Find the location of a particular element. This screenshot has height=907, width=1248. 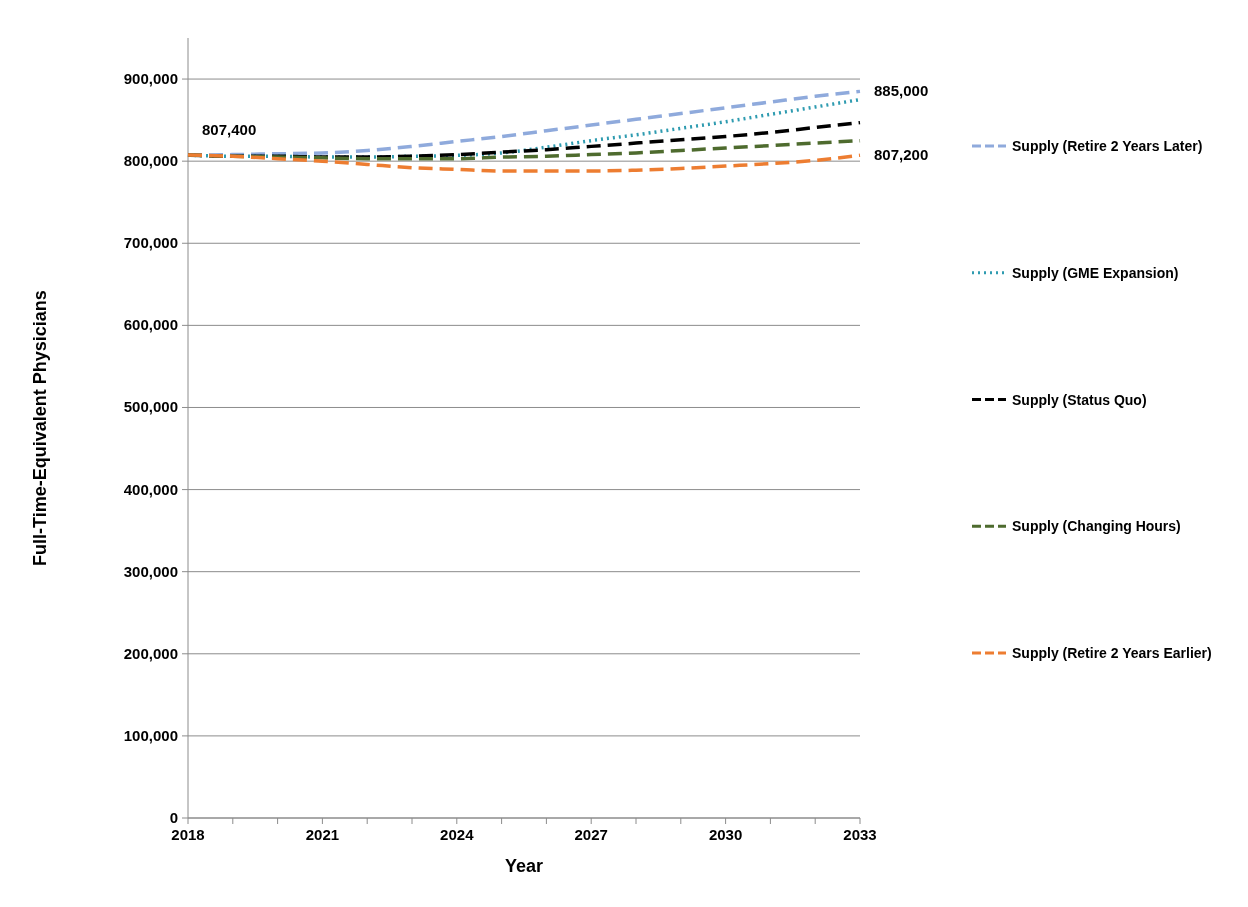

legend-label: Supply (GME Expansion) is located at coordinates (1095, 272).